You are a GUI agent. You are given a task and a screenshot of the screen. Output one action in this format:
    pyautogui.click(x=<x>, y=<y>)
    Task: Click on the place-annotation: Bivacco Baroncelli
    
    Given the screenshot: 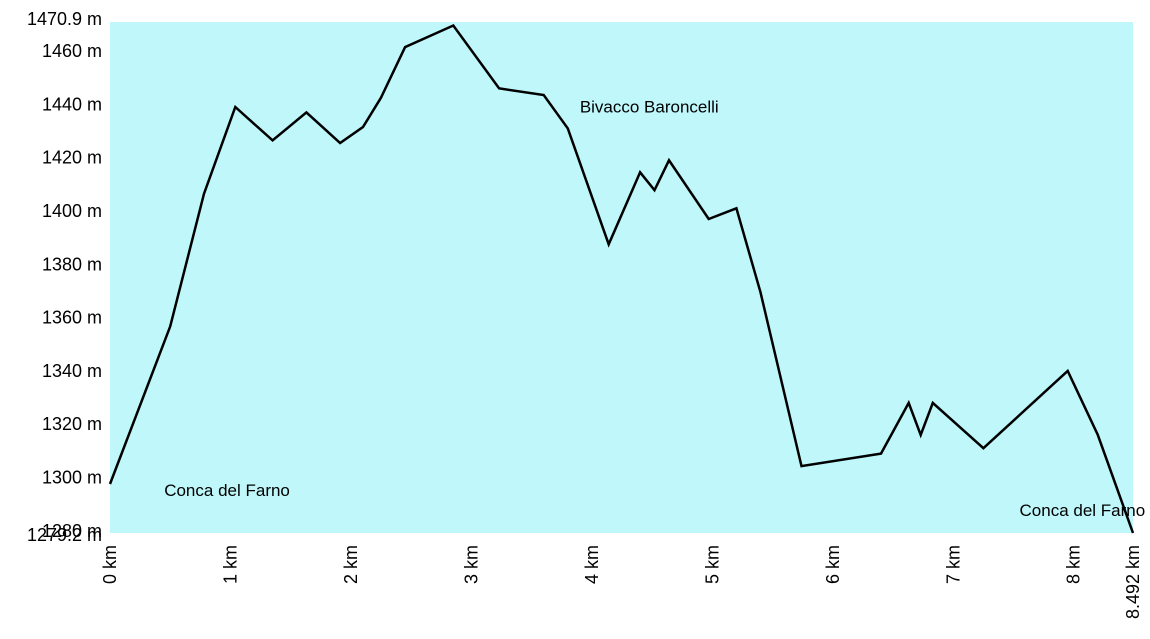 What is the action you would take?
    pyautogui.click(x=649, y=106)
    